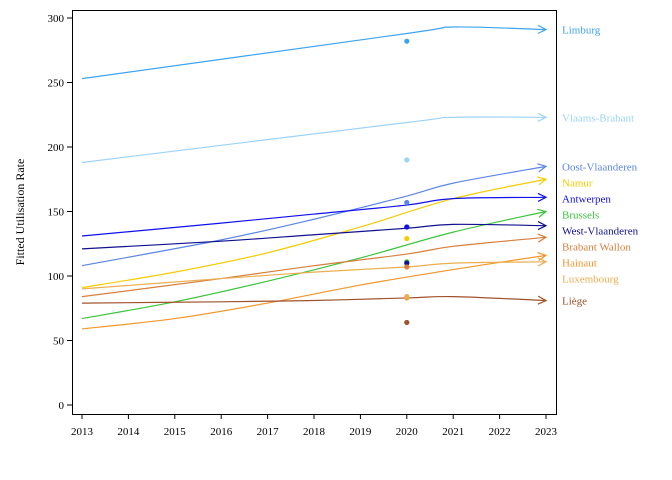 The height and width of the screenshot is (480, 672). What do you see at coordinates (407, 238) in the screenshot?
I see `data-point-namur` at bounding box center [407, 238].